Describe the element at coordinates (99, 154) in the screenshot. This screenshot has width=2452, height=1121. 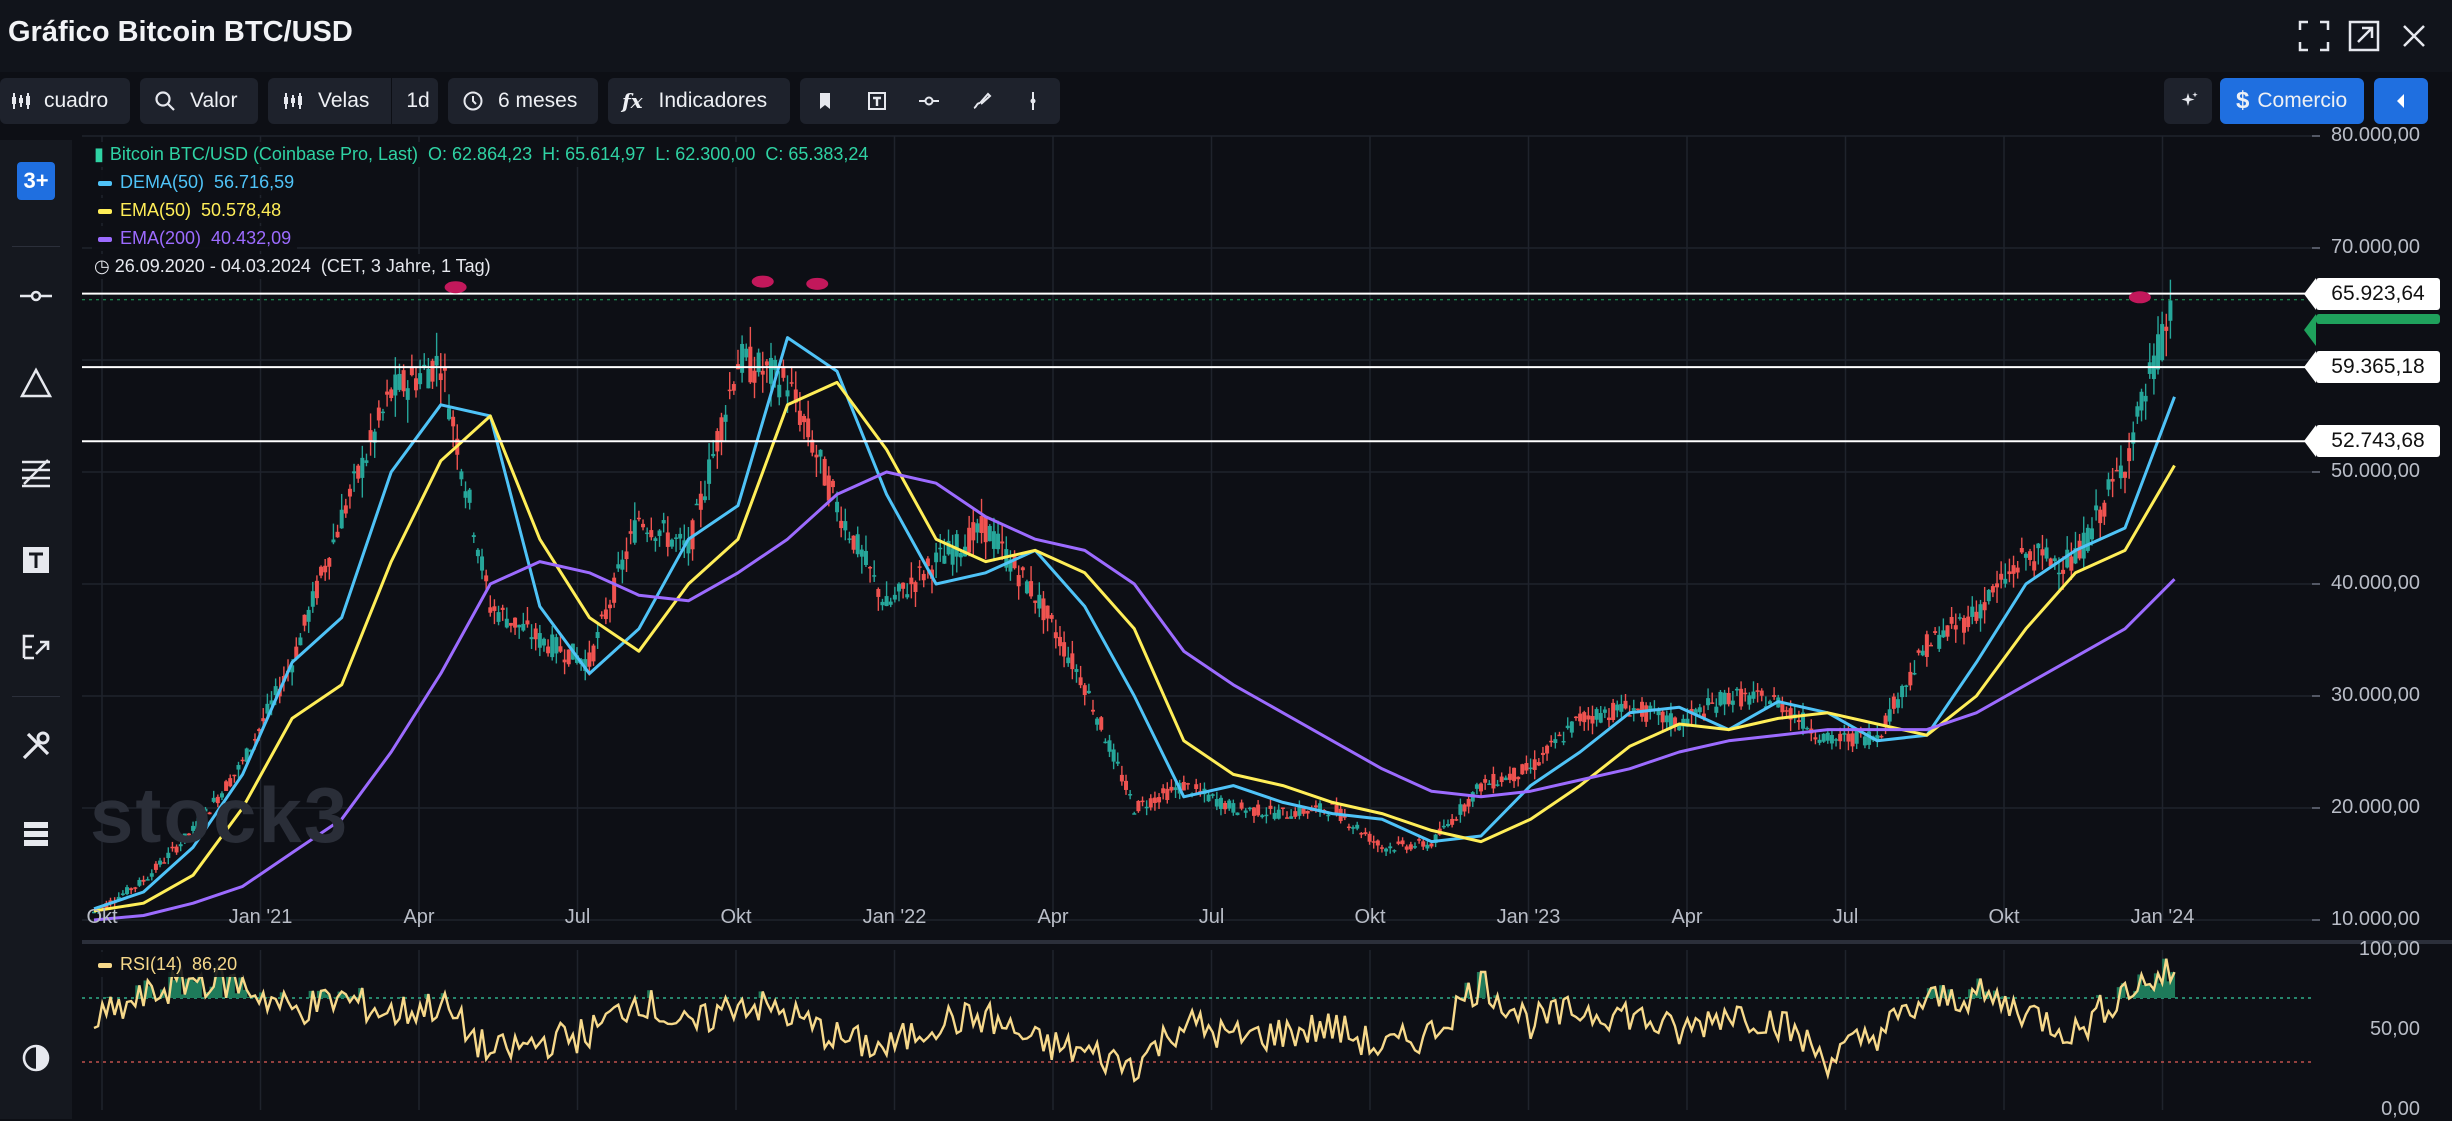
I see `candles-icon: ▮` at that location.